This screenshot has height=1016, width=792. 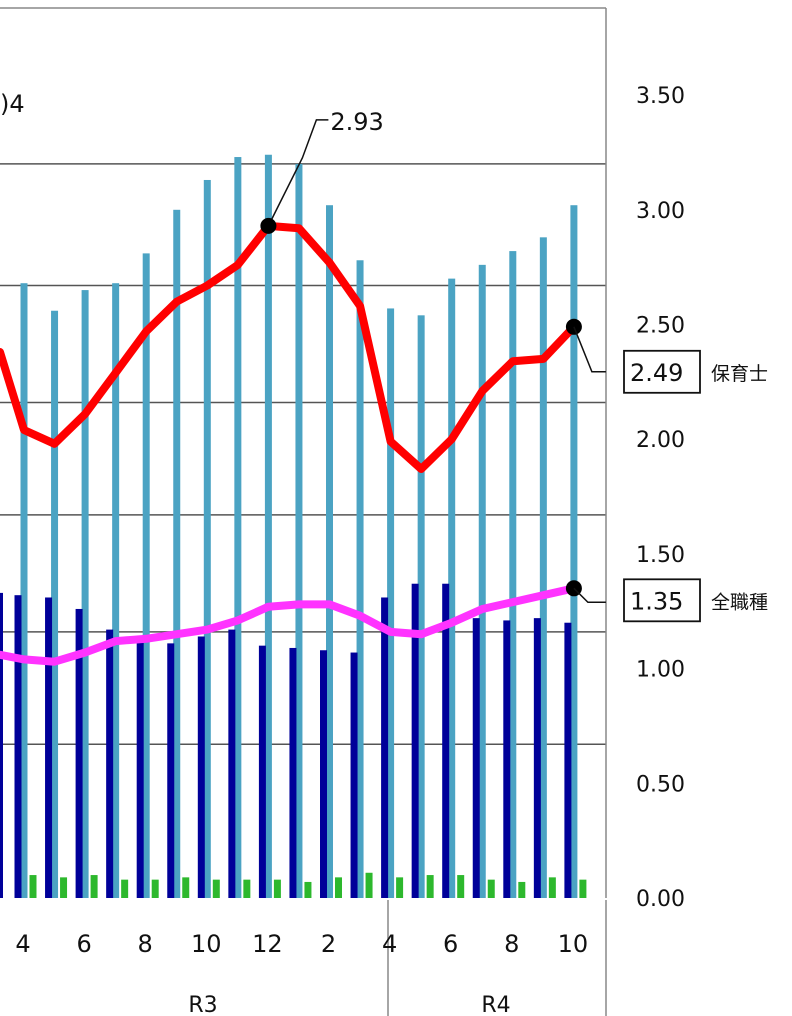 I want to click on callout-value-hoikushi: 2.49, so click(x=656, y=373).